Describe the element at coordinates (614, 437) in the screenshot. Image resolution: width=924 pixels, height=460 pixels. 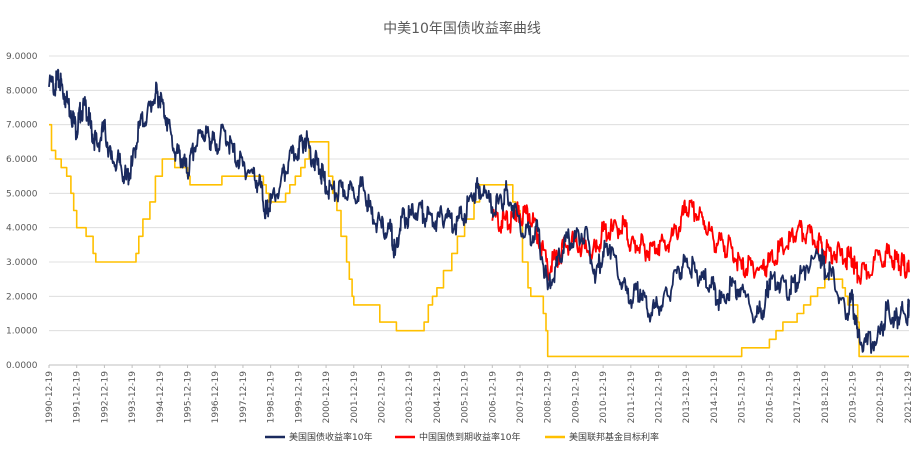
I see `legend-label-2: 美国联邦基金目标利率` at that location.